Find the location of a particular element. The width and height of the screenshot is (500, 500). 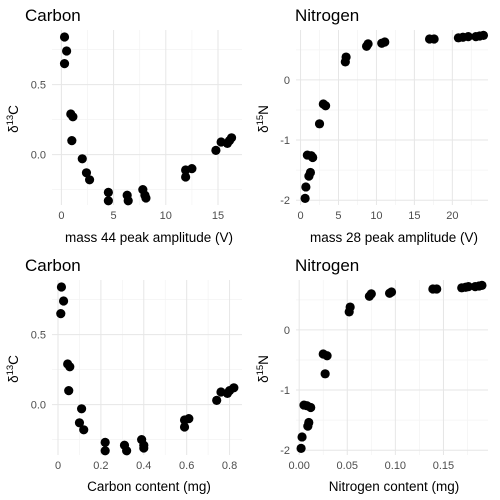

x-axis-label: Carbon content (mg) is located at coordinates (149, 486).